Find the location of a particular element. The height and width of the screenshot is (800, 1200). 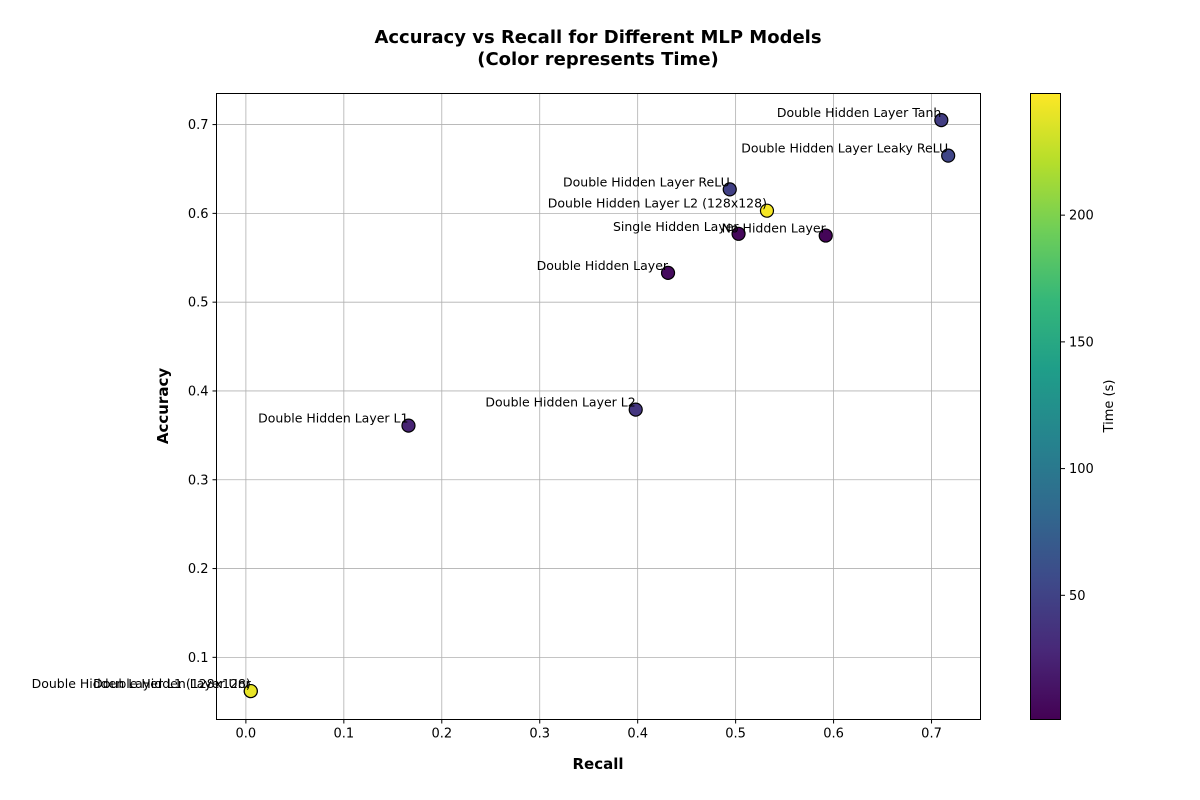

x-tick-label: 0.6 is located at coordinates (833, 734).